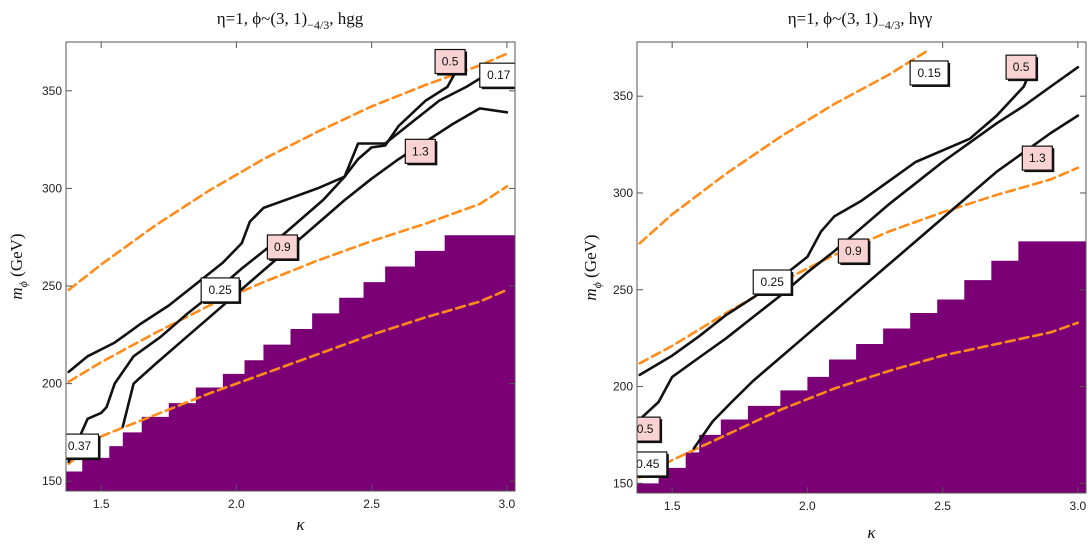 This screenshot has height=545, width=1089. Describe the element at coordinates (648, 464) in the screenshot. I see `contour-label-text: 0.45` at that location.